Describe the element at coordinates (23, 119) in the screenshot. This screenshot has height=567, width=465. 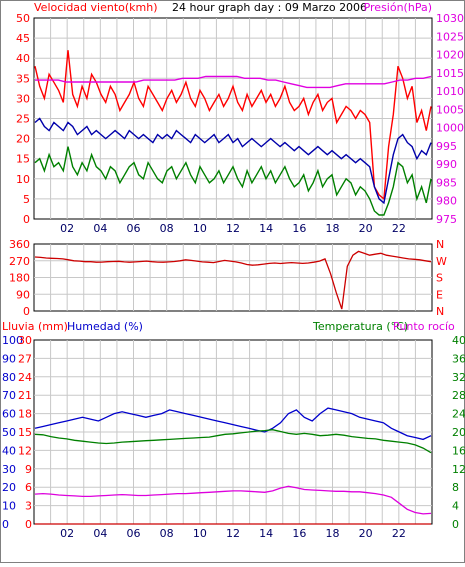
I see `wind-y-tick-label: 25` at that location.